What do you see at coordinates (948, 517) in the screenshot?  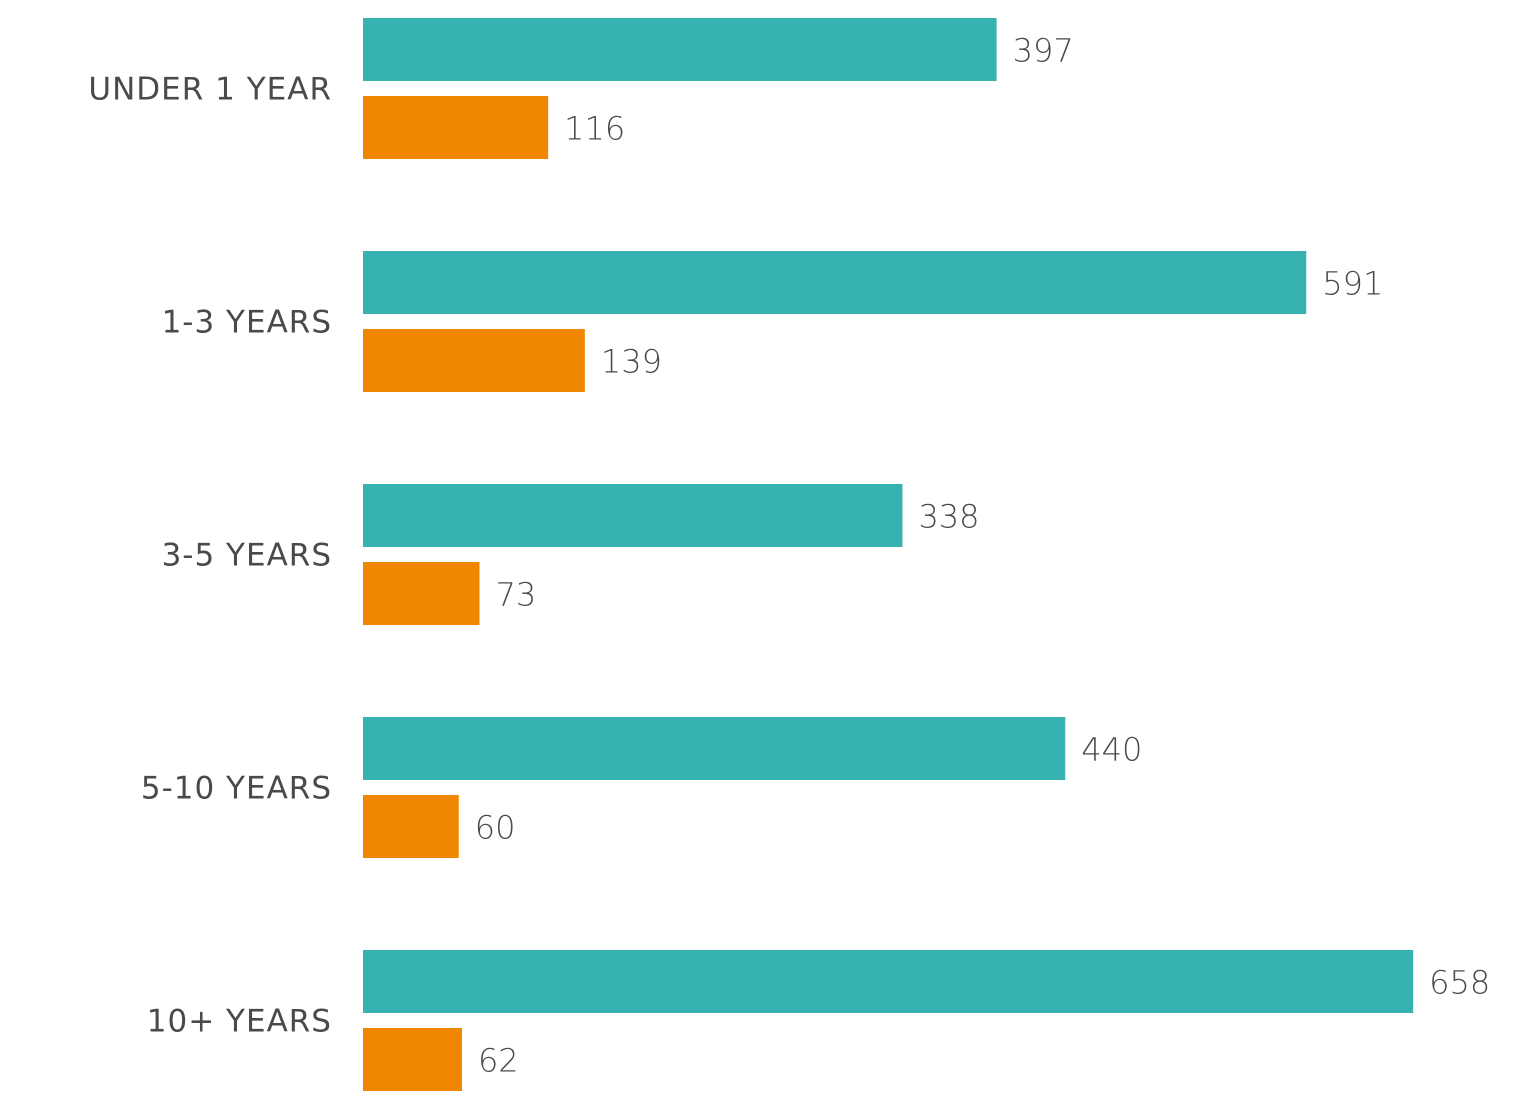 I see `value-label-3-5-years-series-1: 338` at bounding box center [948, 517].